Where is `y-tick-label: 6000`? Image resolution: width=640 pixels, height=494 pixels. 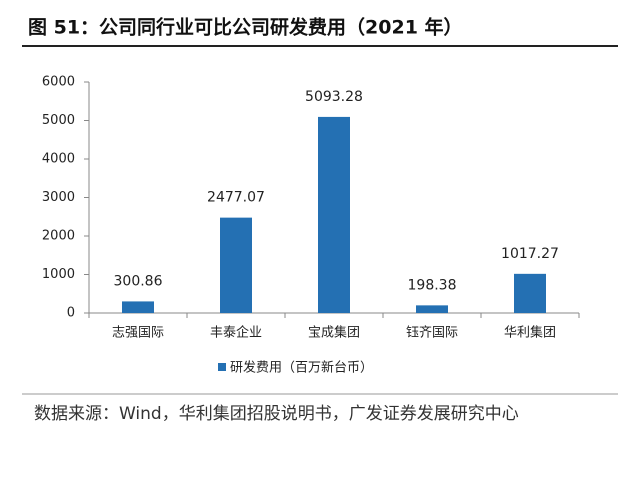 y-tick-label: 6000 is located at coordinates (58, 82).